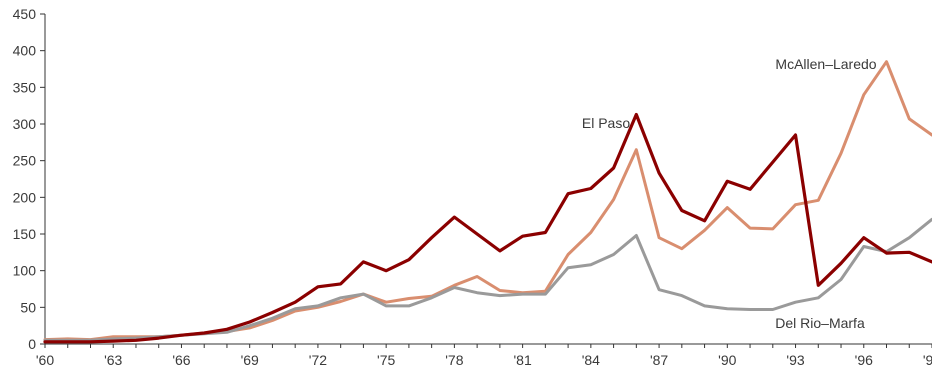 The width and height of the screenshot is (932, 378). Describe the element at coordinates (820, 323) in the screenshot. I see `series-label-del-rio-marfa: Del Rio–Marfa` at that location.